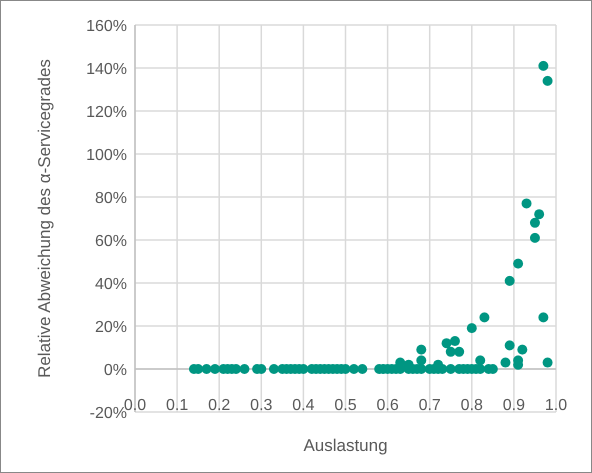 The image size is (592, 473). Describe the element at coordinates (345, 445) in the screenshot. I see `x-axis-title: Auslastung` at that location.